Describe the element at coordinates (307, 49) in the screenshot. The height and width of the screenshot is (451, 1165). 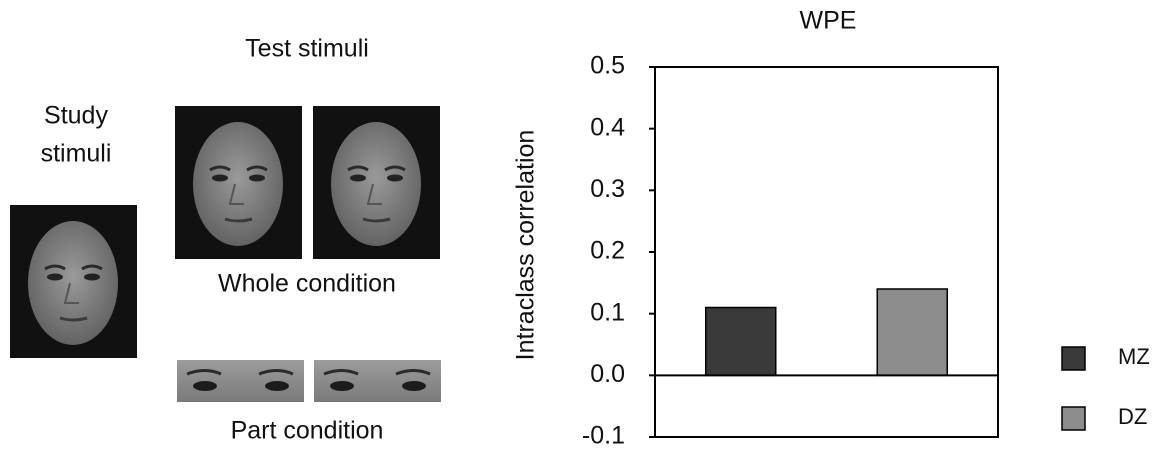
I see `test-label: Test stimuli` at that location.